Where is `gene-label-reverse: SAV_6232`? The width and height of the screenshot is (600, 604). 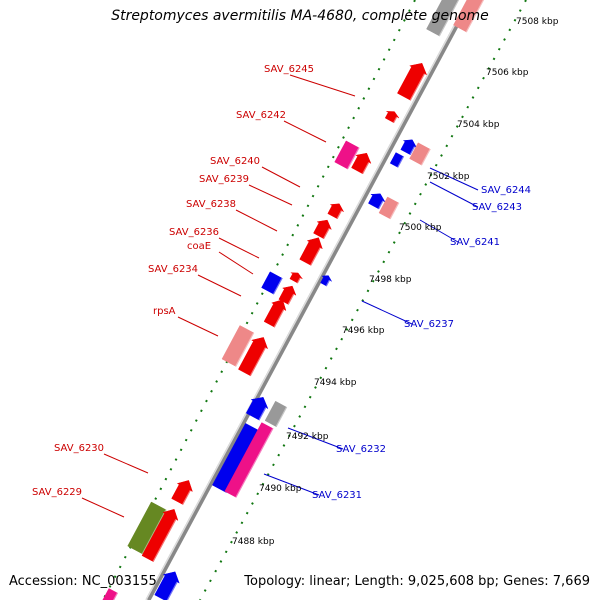
gene-label-reverse: SAV_6232 is located at coordinates (361, 449).